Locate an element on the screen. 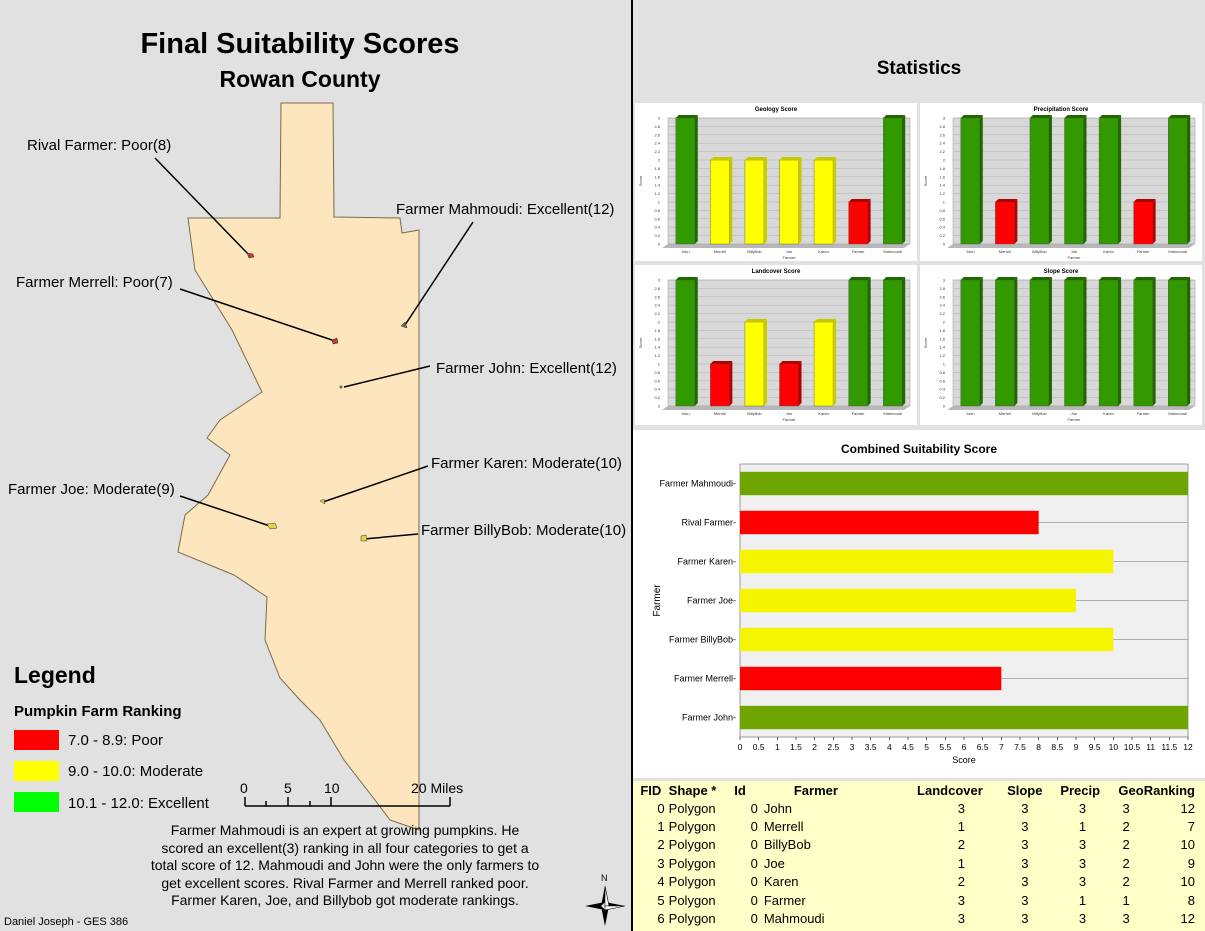 The image size is (1205, 931). x-tick-label: 5 is located at coordinates (926, 747).